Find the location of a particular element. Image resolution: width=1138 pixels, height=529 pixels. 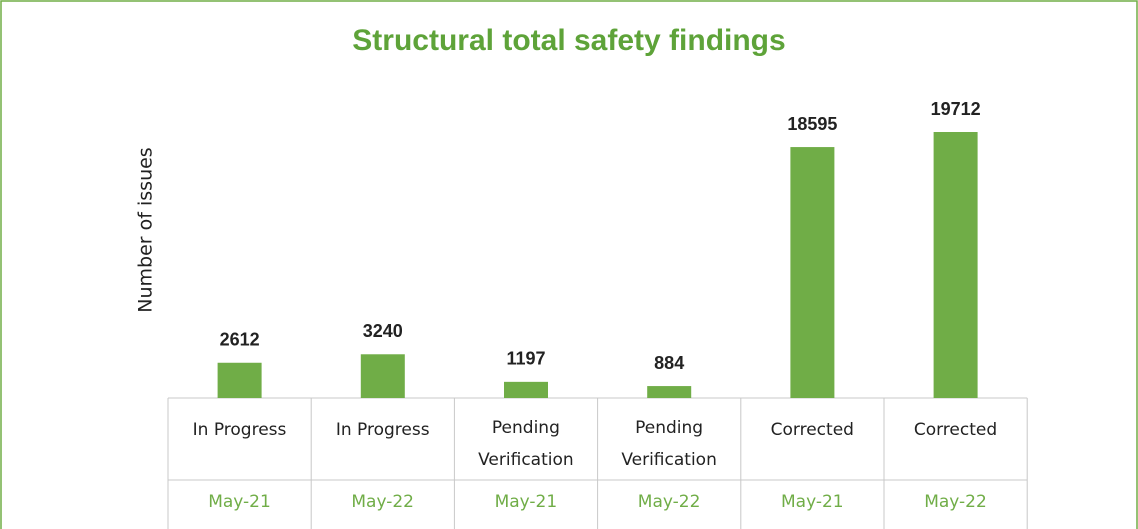

chart-title: Structural total safety findings is located at coordinates (568, 40).